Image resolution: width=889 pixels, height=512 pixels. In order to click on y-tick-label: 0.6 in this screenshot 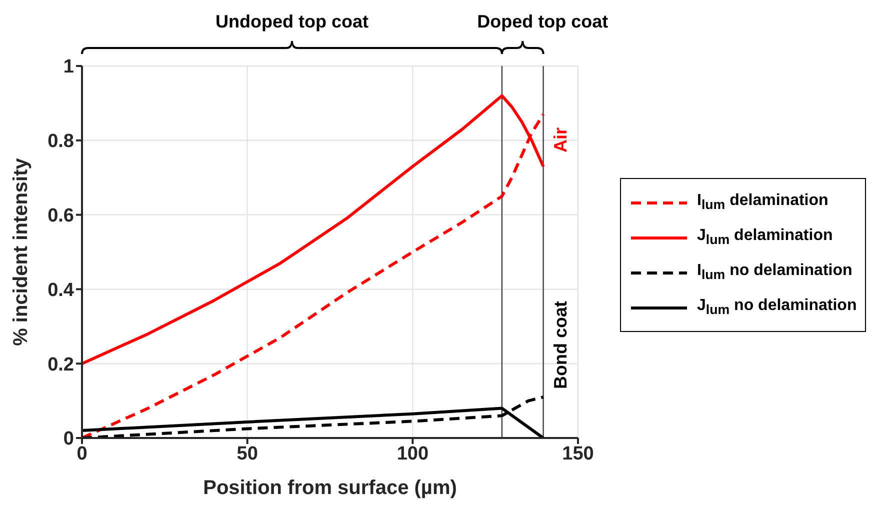, I will do `click(61, 216)`.